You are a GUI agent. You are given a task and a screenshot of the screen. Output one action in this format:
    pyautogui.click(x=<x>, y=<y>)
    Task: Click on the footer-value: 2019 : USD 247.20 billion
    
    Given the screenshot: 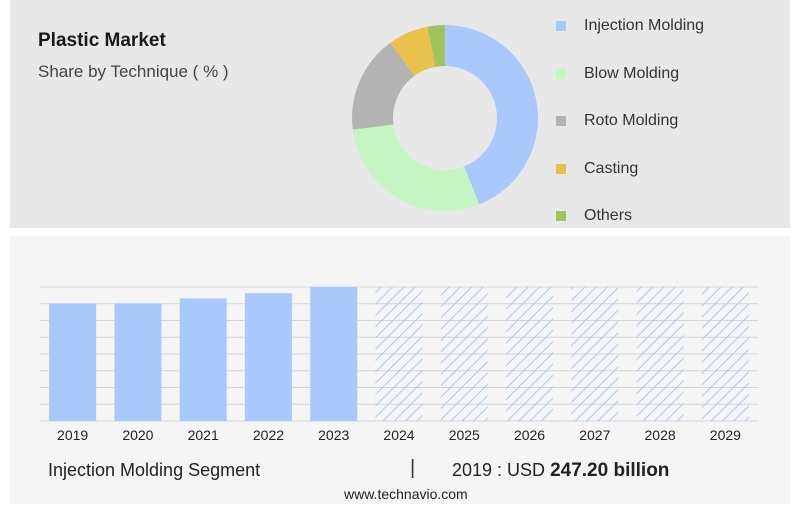 What is the action you would take?
    pyautogui.click(x=560, y=471)
    